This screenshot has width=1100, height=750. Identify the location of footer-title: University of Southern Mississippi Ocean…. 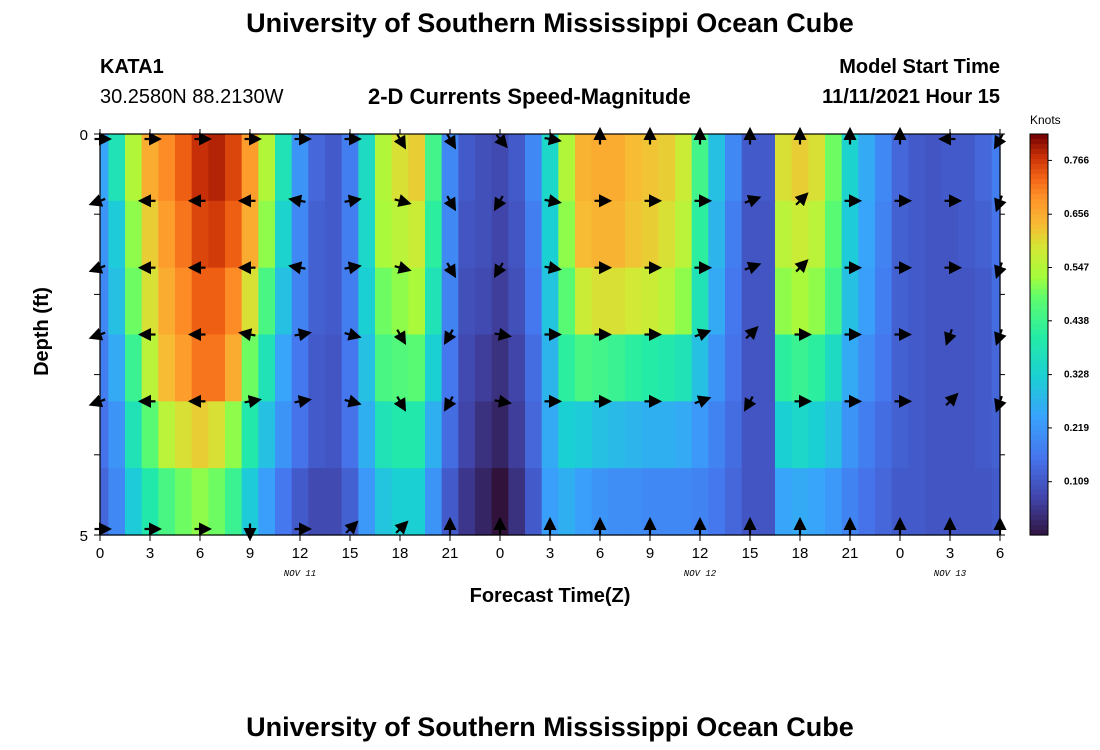
(550, 727).